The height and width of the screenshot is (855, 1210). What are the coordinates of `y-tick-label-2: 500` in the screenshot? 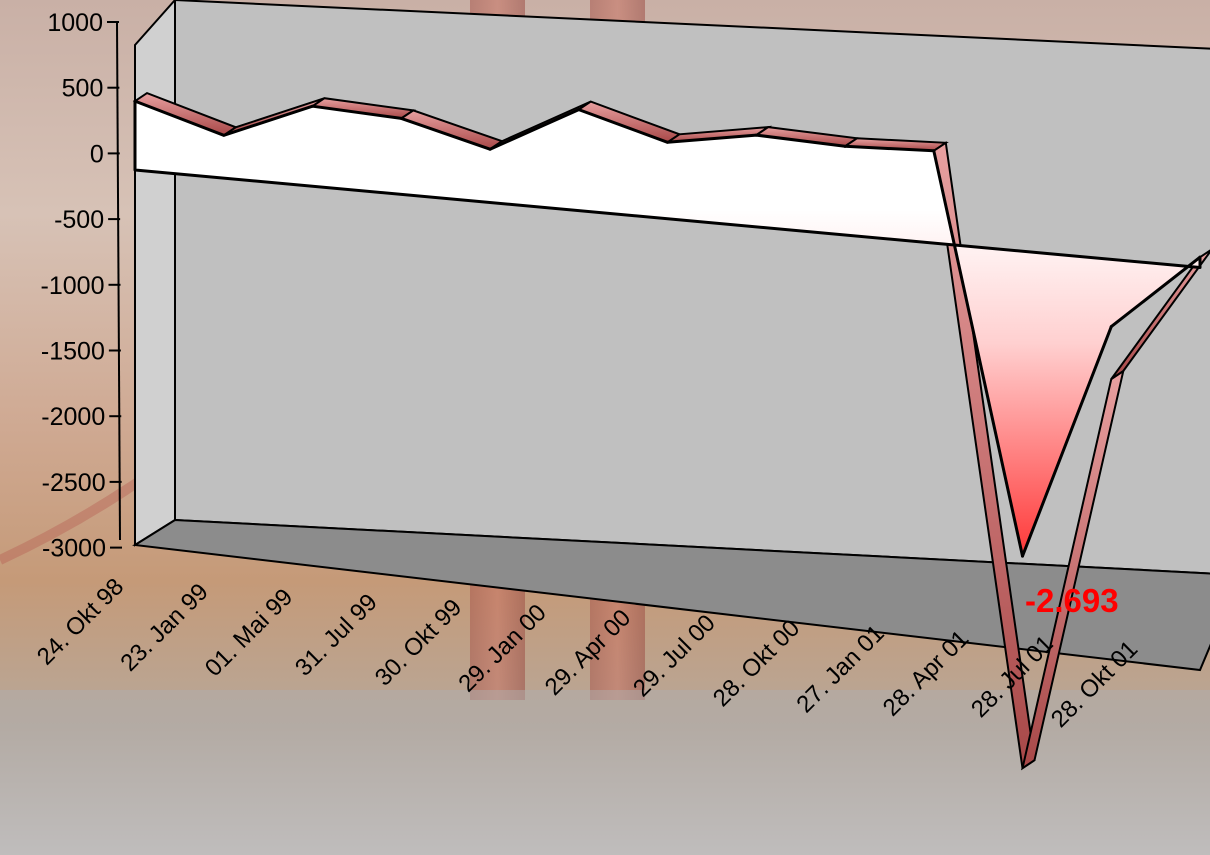 It's located at (83, 89).